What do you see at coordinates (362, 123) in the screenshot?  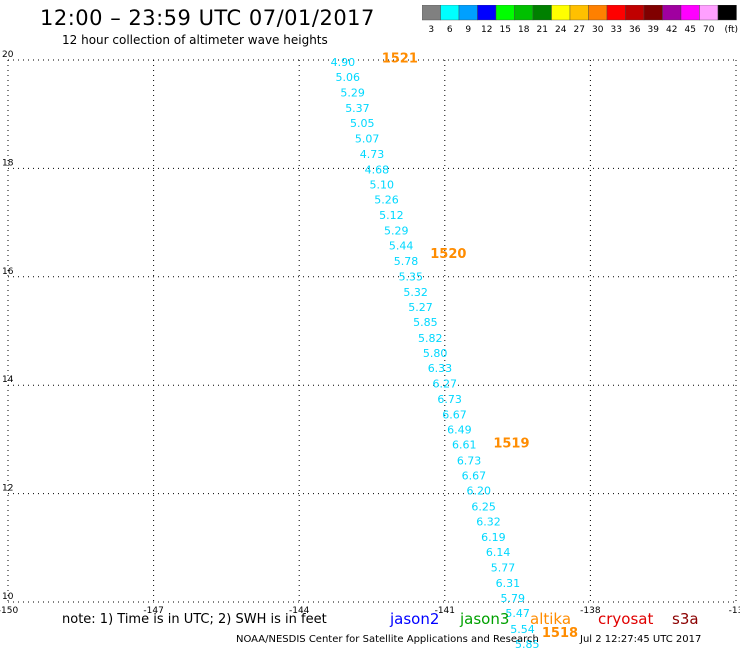 I see `wave-height-point: 5.05` at bounding box center [362, 123].